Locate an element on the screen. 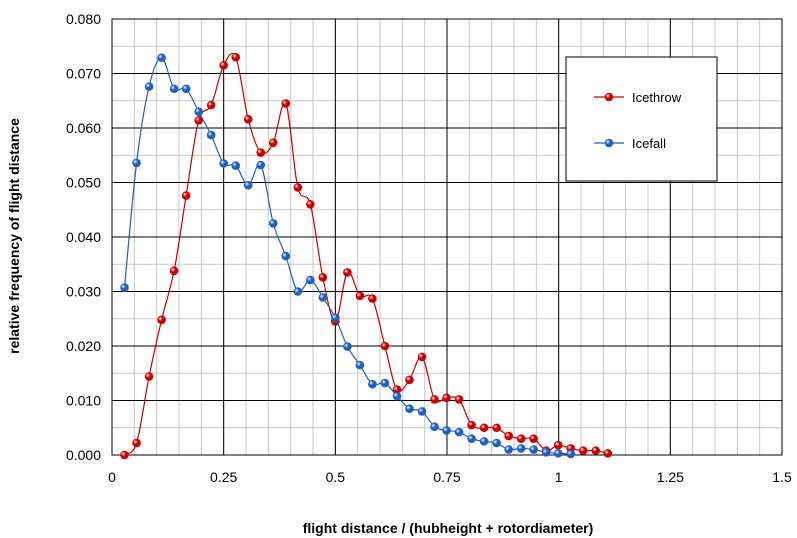  x-tick-label: 0.25 is located at coordinates (223, 477).